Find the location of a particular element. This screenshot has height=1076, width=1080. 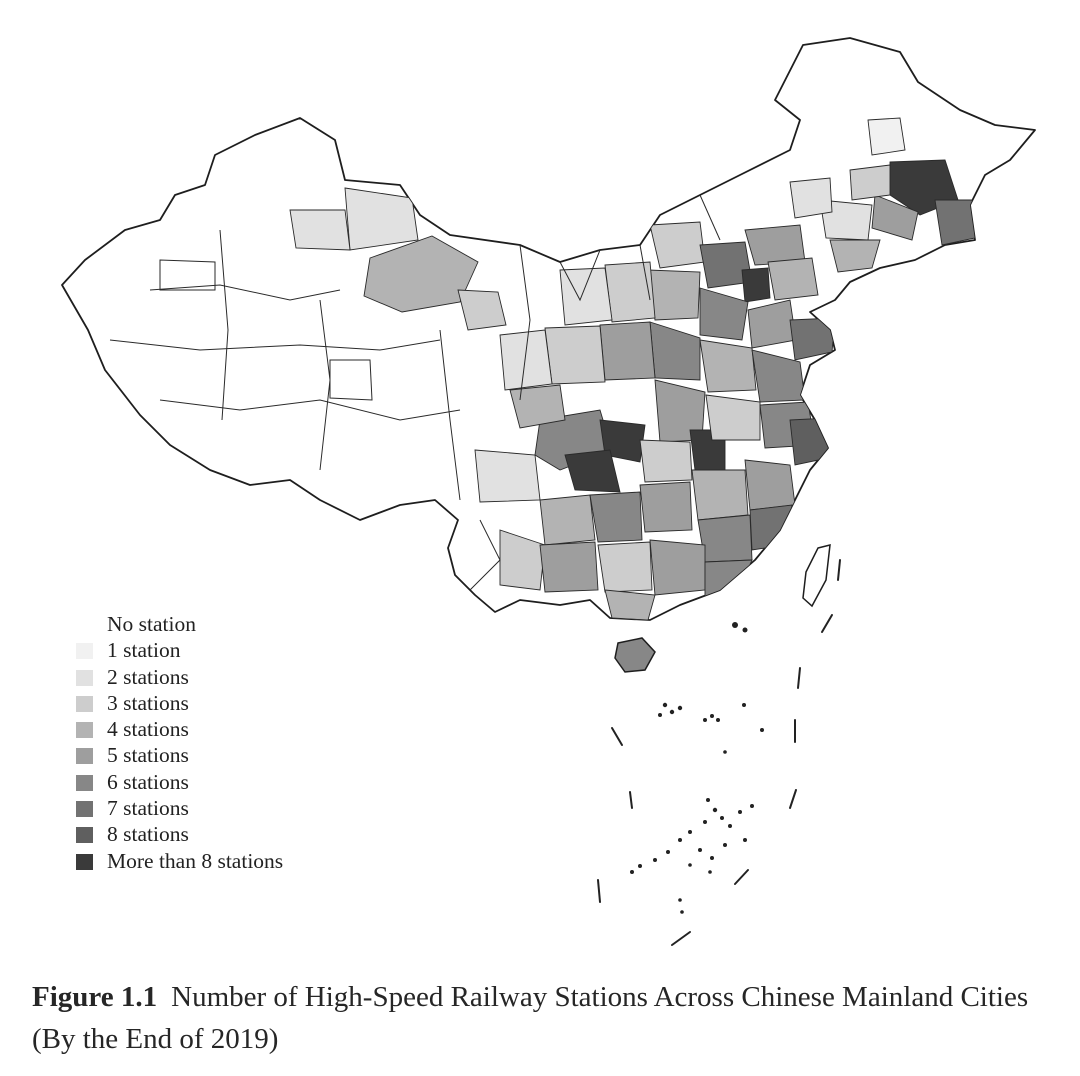

nine-dash-line is located at coordinates (719, 752).